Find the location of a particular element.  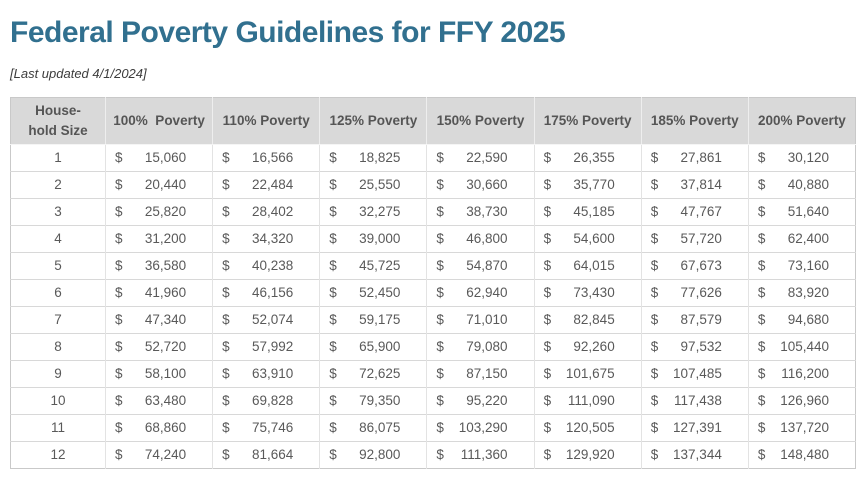

household-size-cell: 7 is located at coordinates (58, 319).